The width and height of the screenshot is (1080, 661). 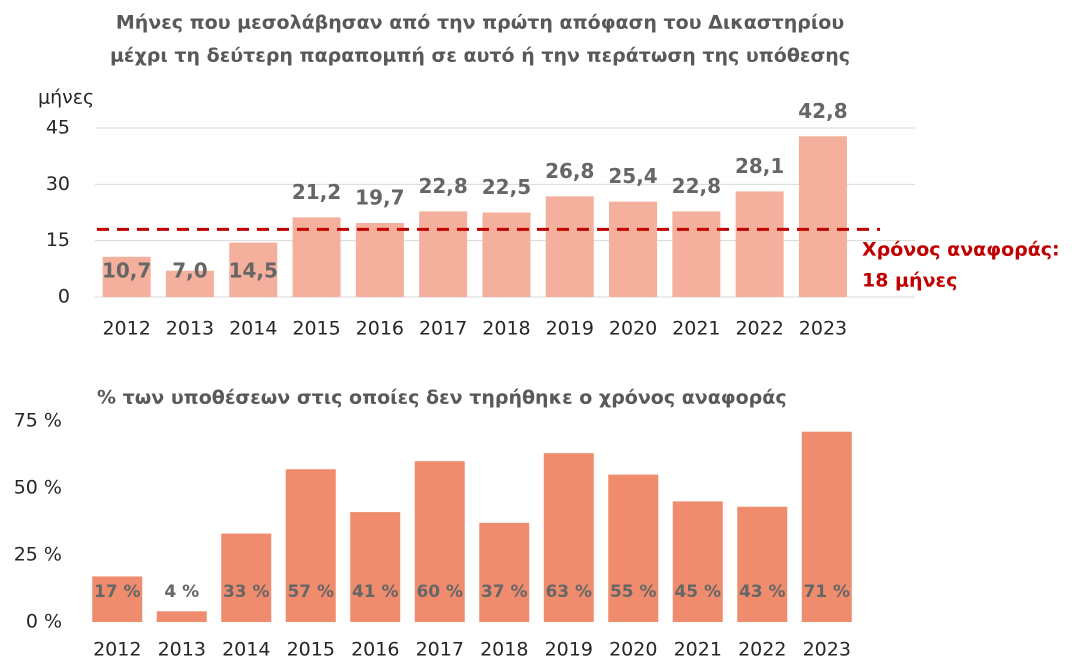 I want to click on value-label: 41 %, so click(x=375, y=592).